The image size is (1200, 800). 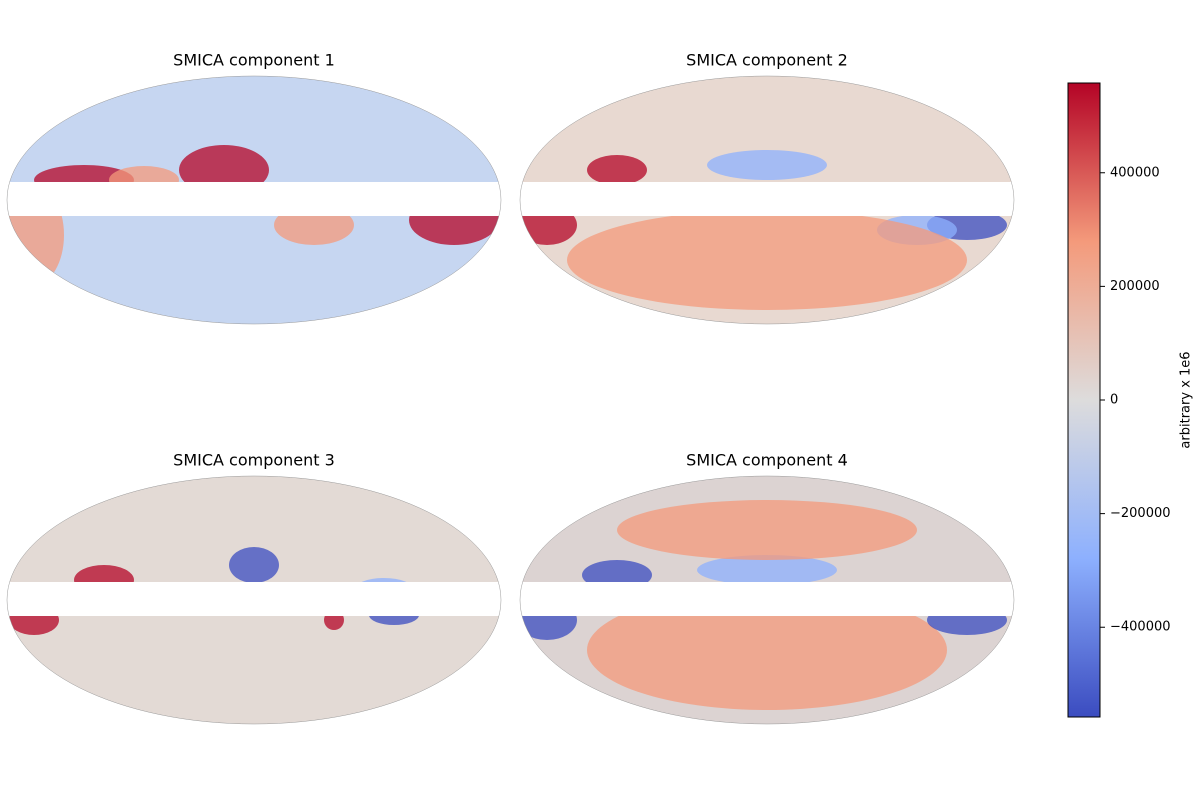 I want to click on panel-title: SMICA component 3, so click(x=254, y=460).